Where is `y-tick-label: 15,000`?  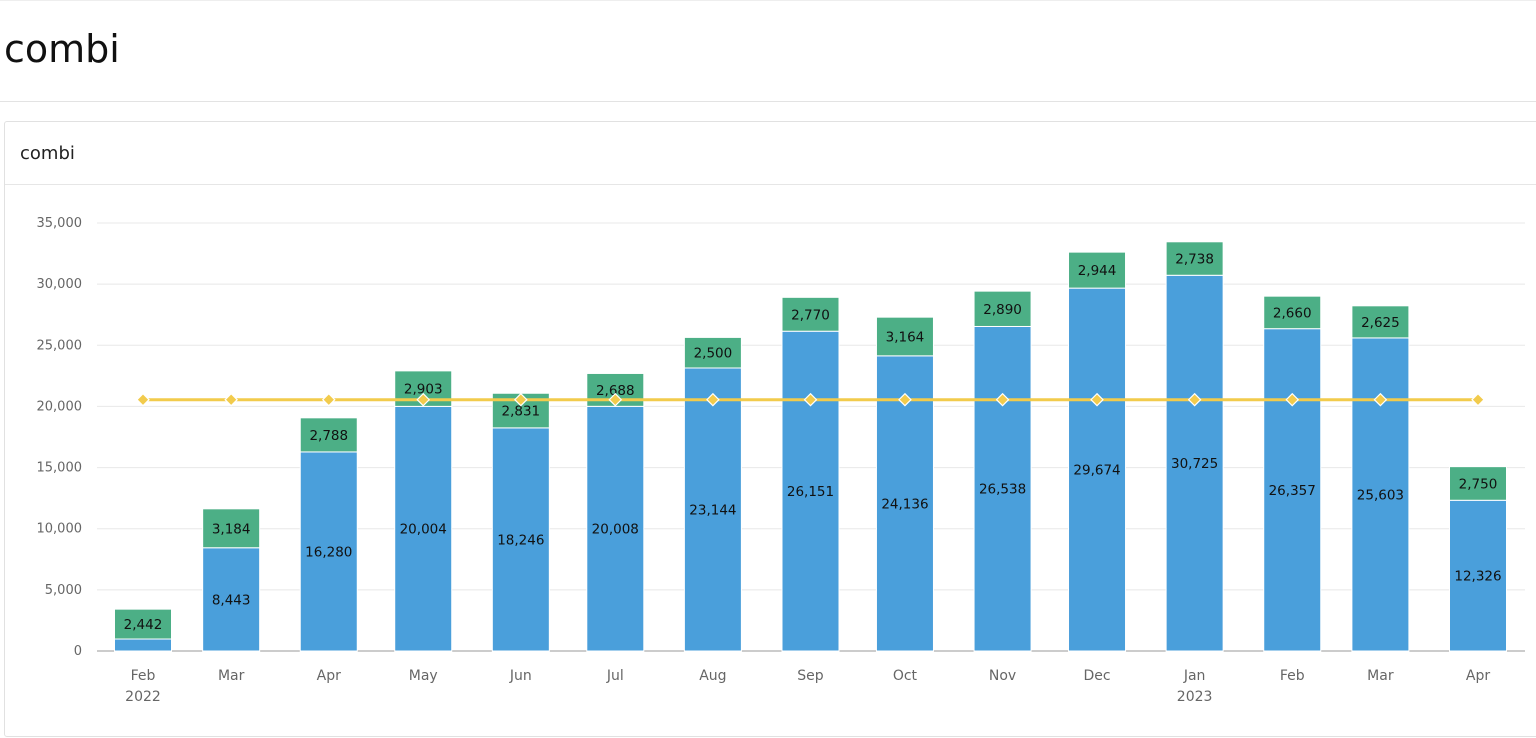 y-tick-label: 15,000 is located at coordinates (60, 468).